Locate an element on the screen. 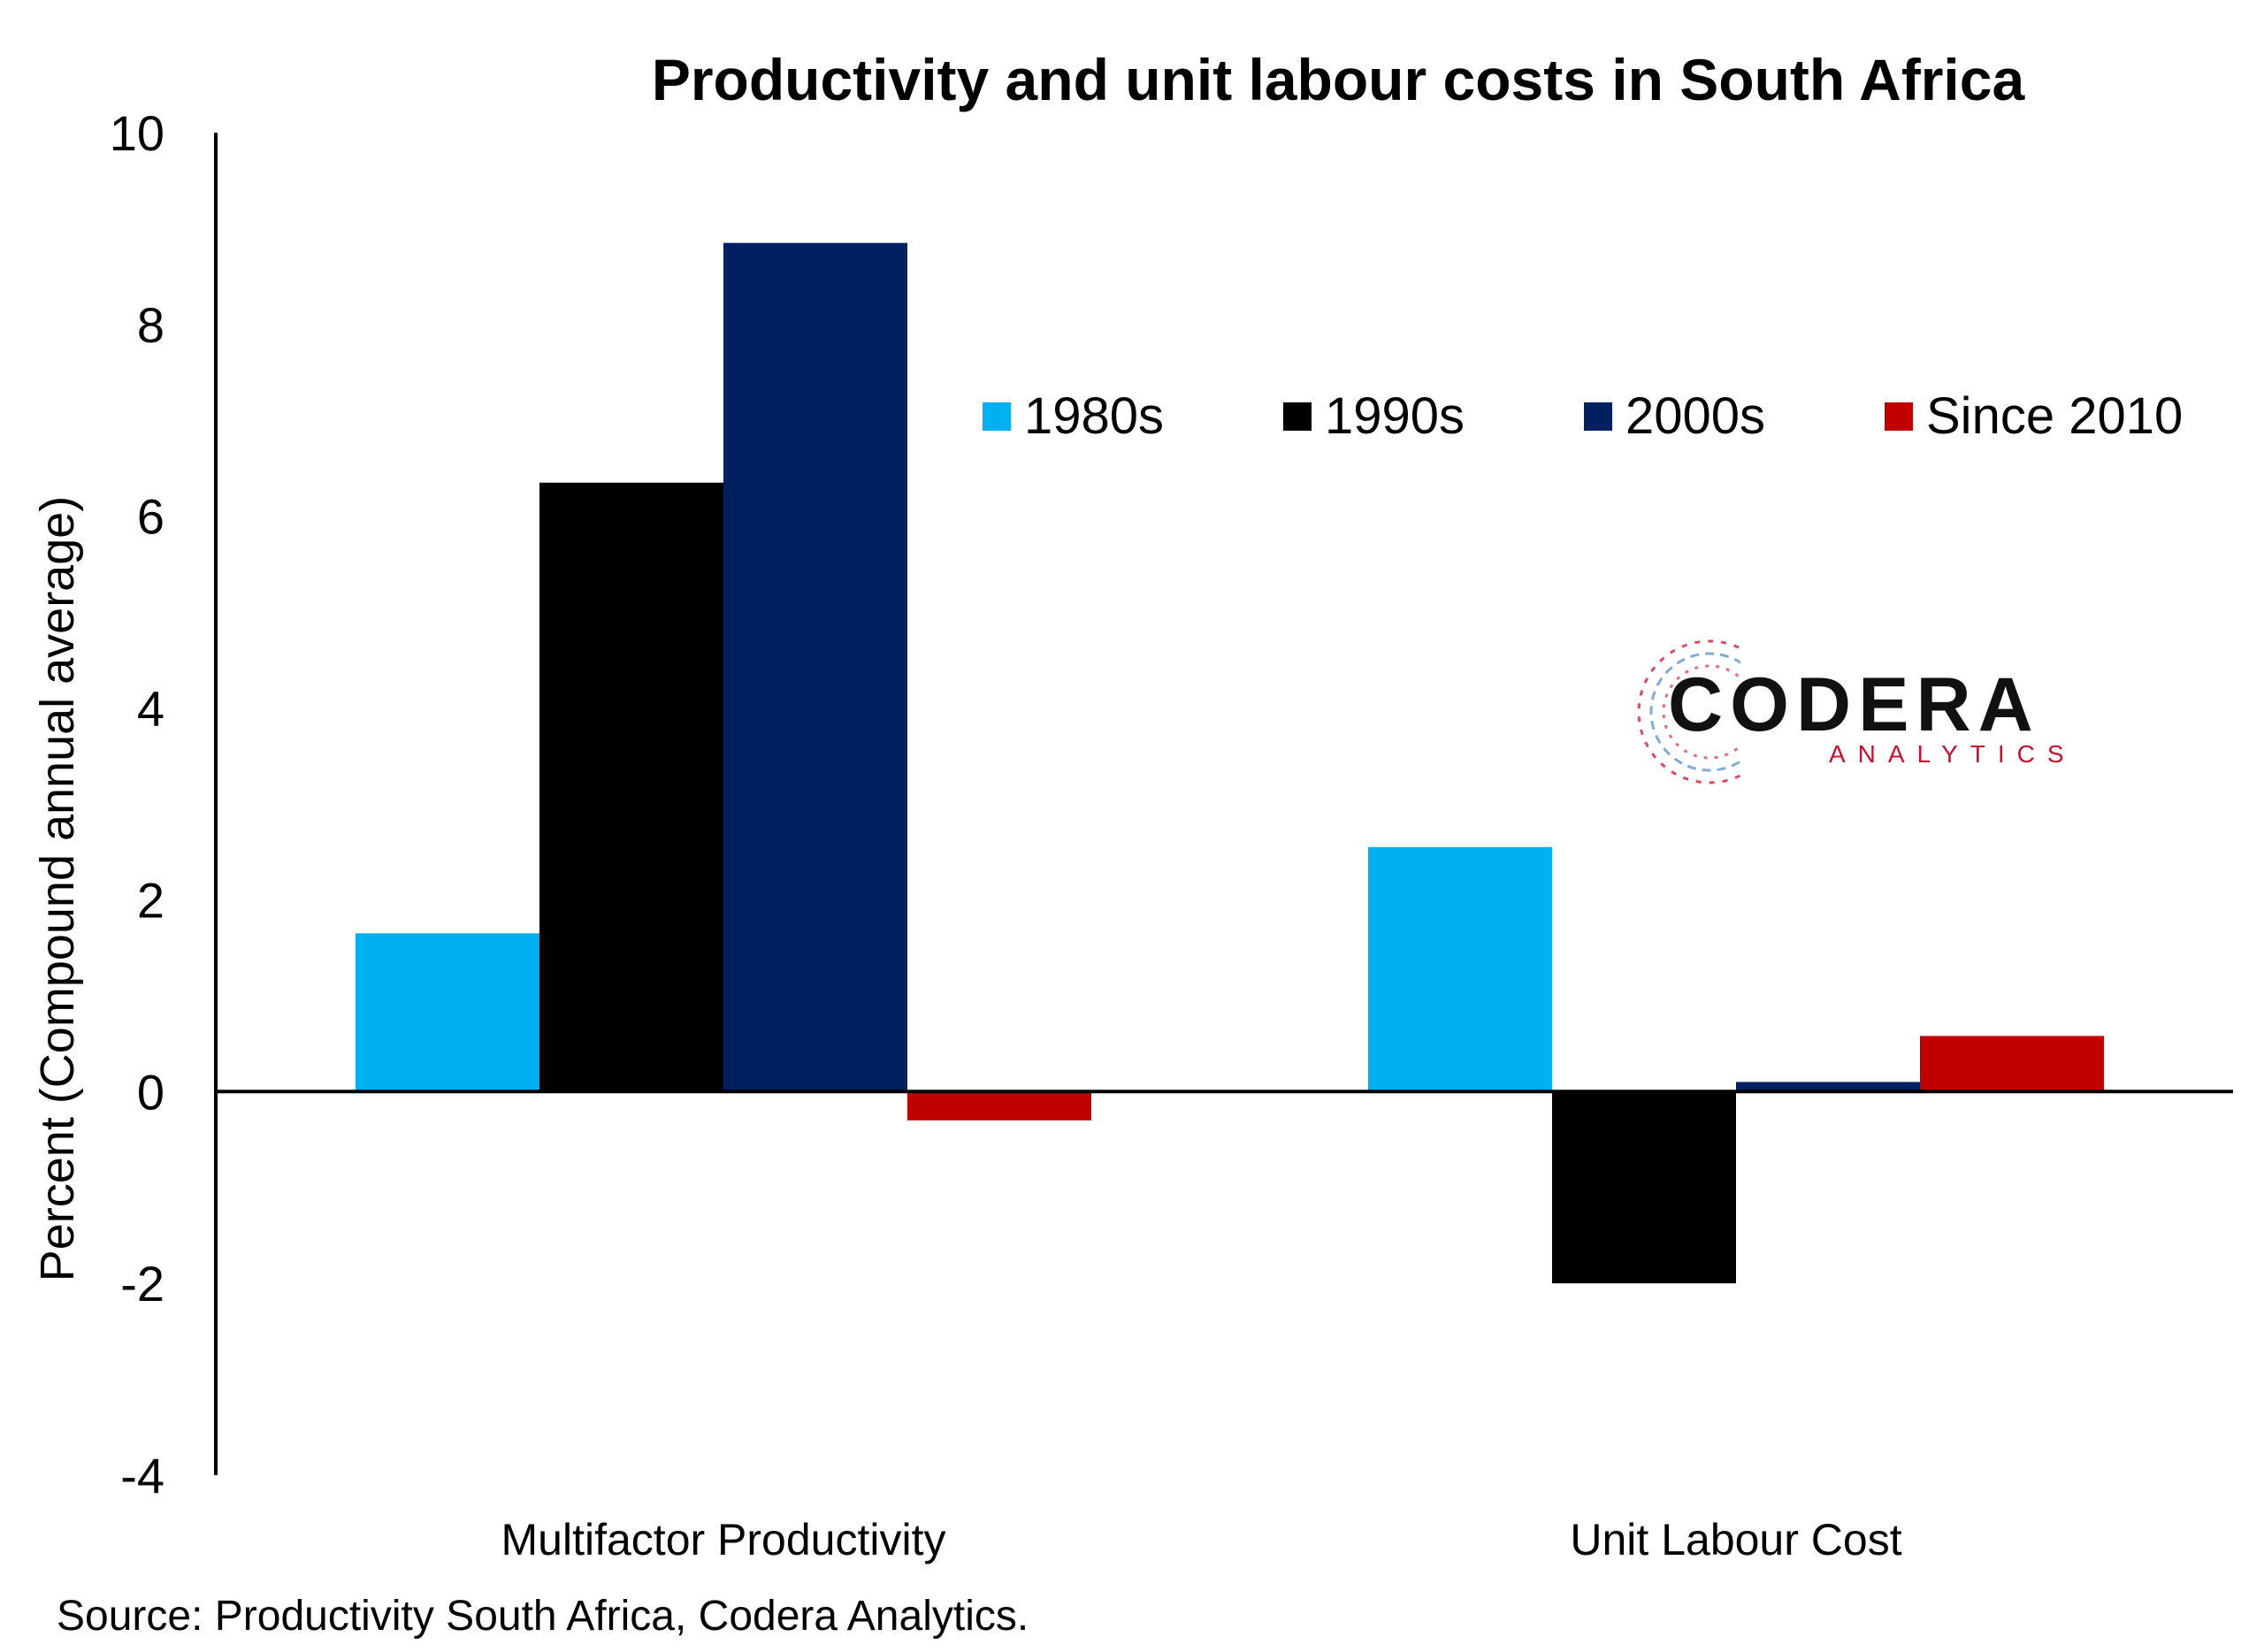 The height and width of the screenshot is (1652, 2264). bar-1980s-multifactor-productivity is located at coordinates (447, 1012).